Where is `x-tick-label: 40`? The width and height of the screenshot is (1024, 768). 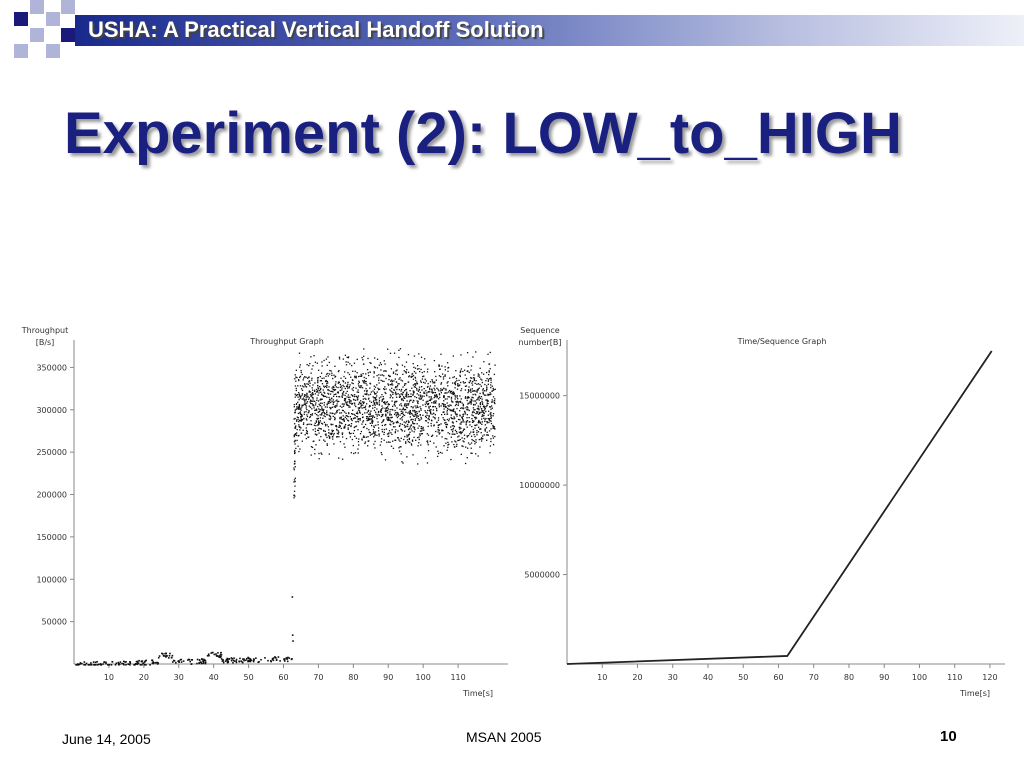 x-tick-label: 40 is located at coordinates (708, 677).